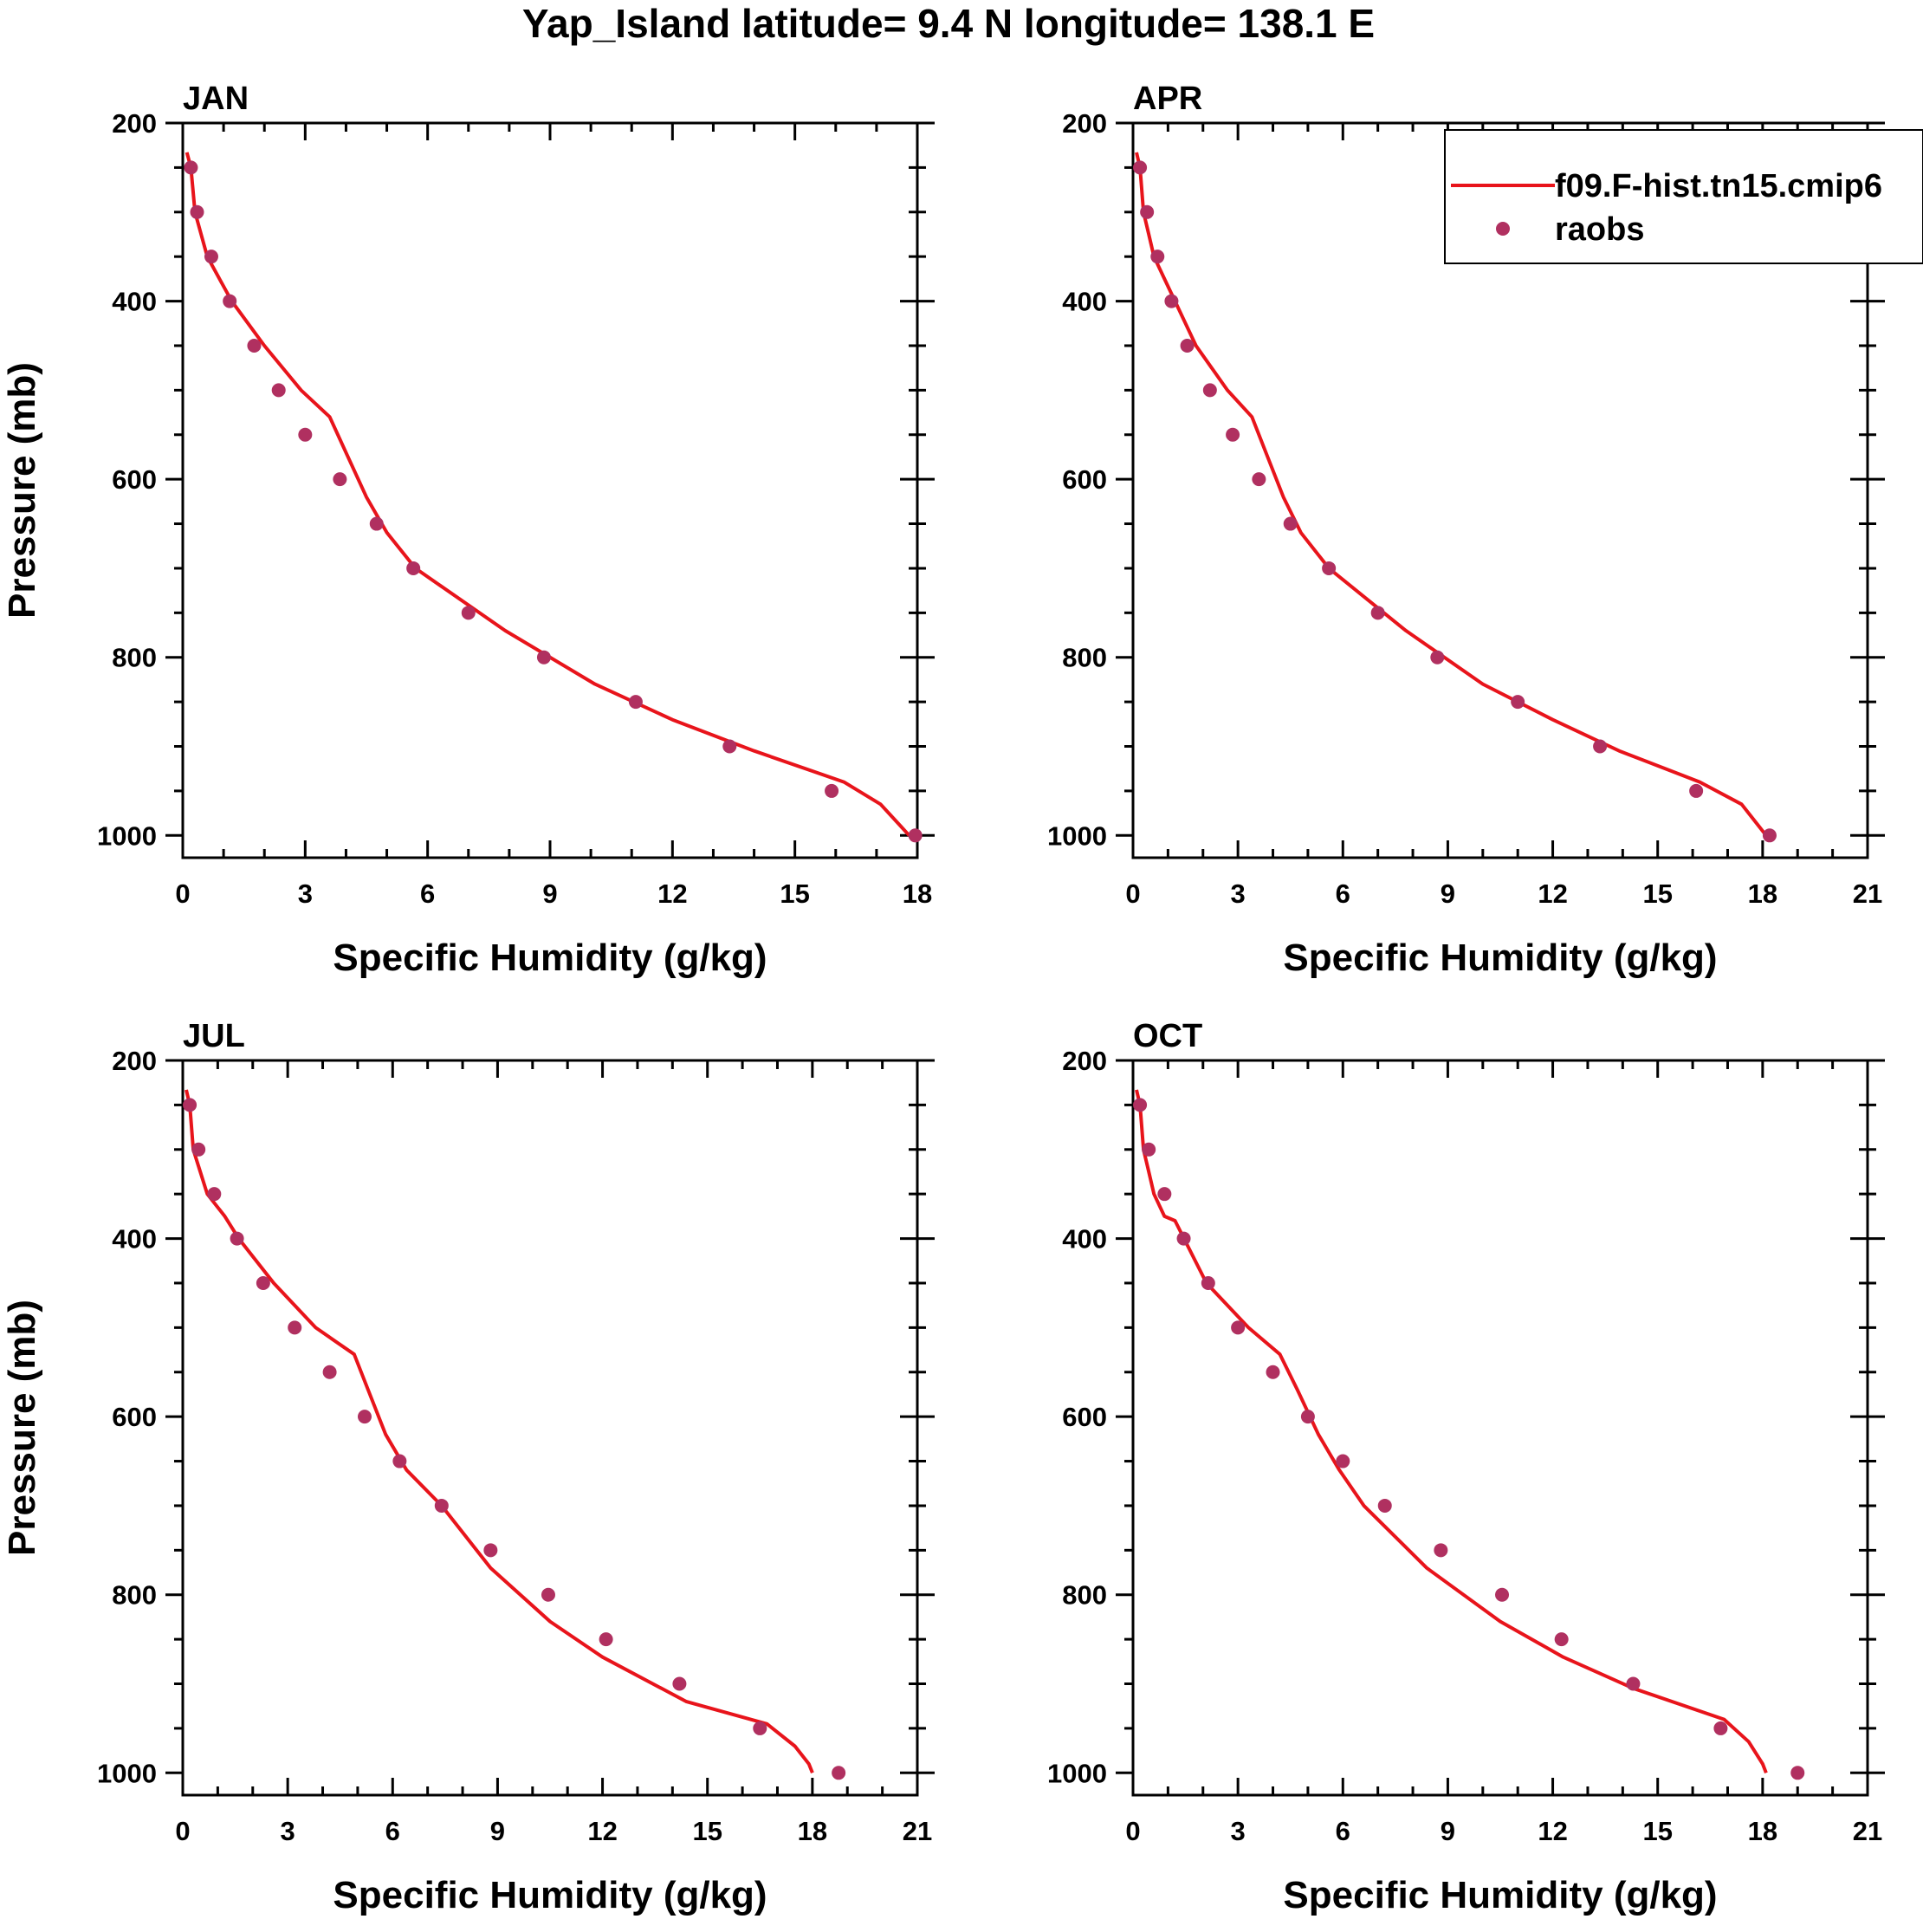 This screenshot has width=1923, height=1932. I want to click on panel-title: APR, so click(1167, 99).